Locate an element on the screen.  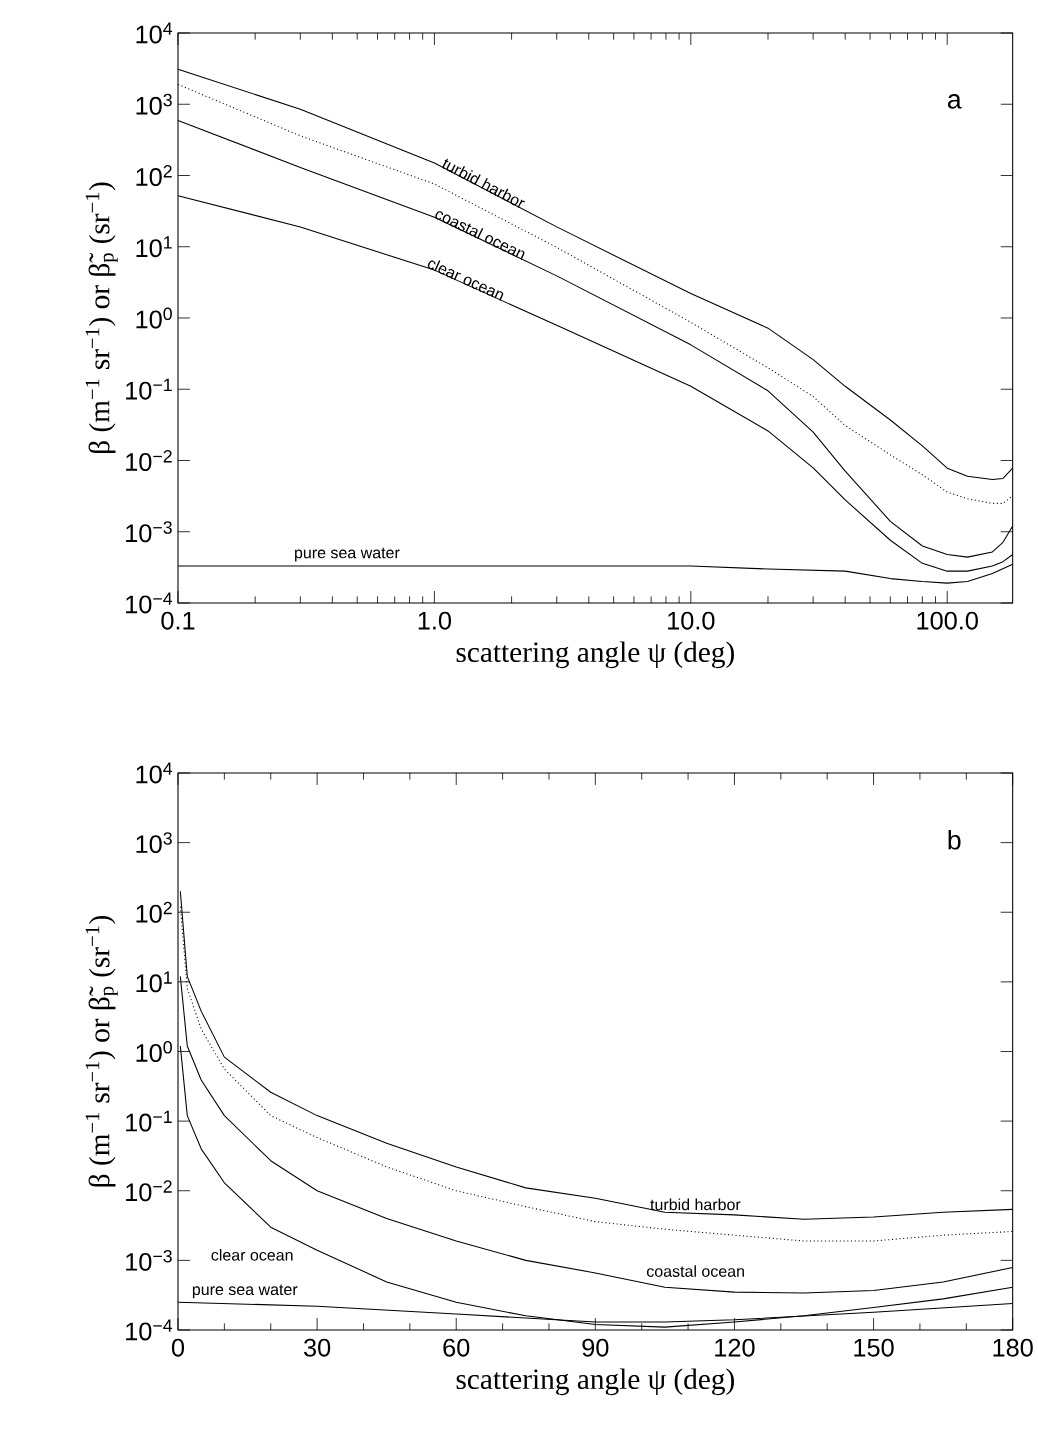
x-tick-label: 60 is located at coordinates (456, 1347).